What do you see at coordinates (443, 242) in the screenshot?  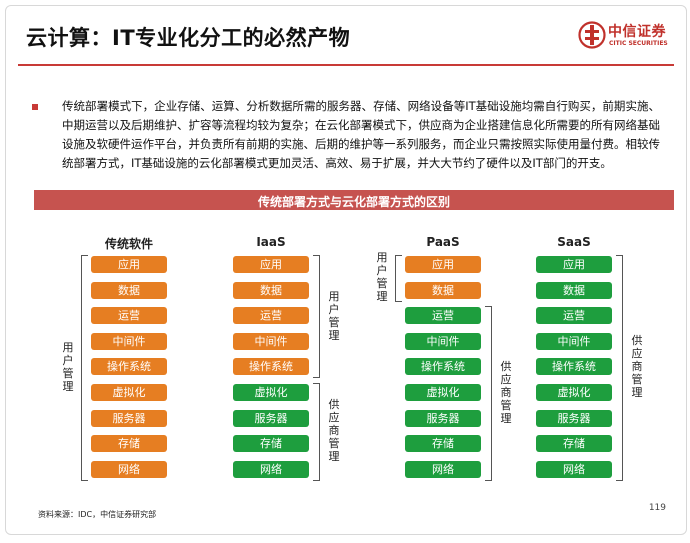 I see `column-header: PaaS` at bounding box center [443, 242].